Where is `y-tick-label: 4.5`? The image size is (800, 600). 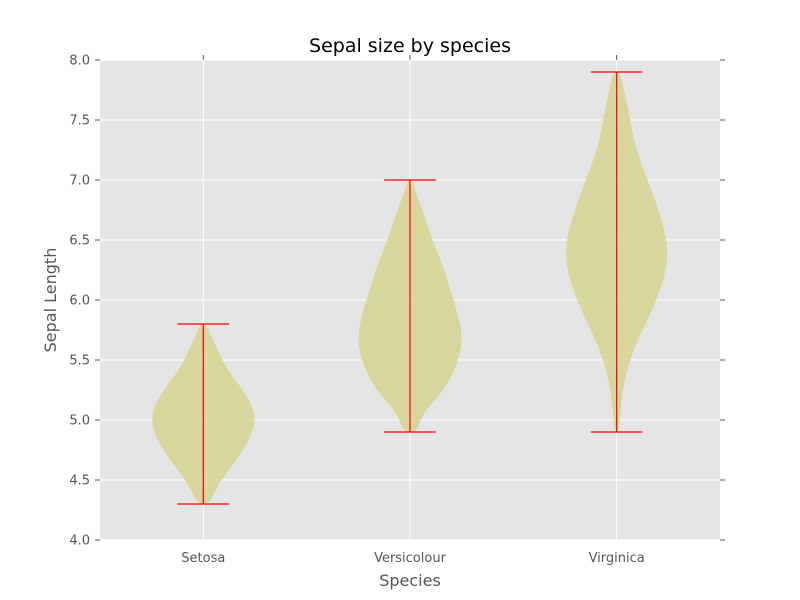
y-tick-label: 4.5 is located at coordinates (79, 481).